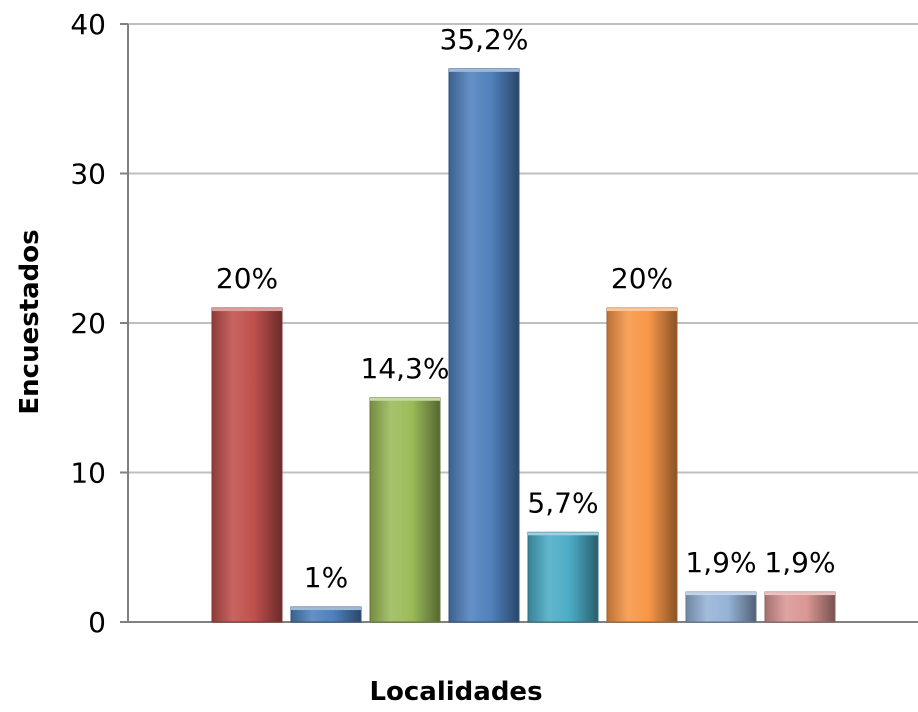 This screenshot has width=918, height=712. I want to click on data-label: 35,2%, so click(484, 39).